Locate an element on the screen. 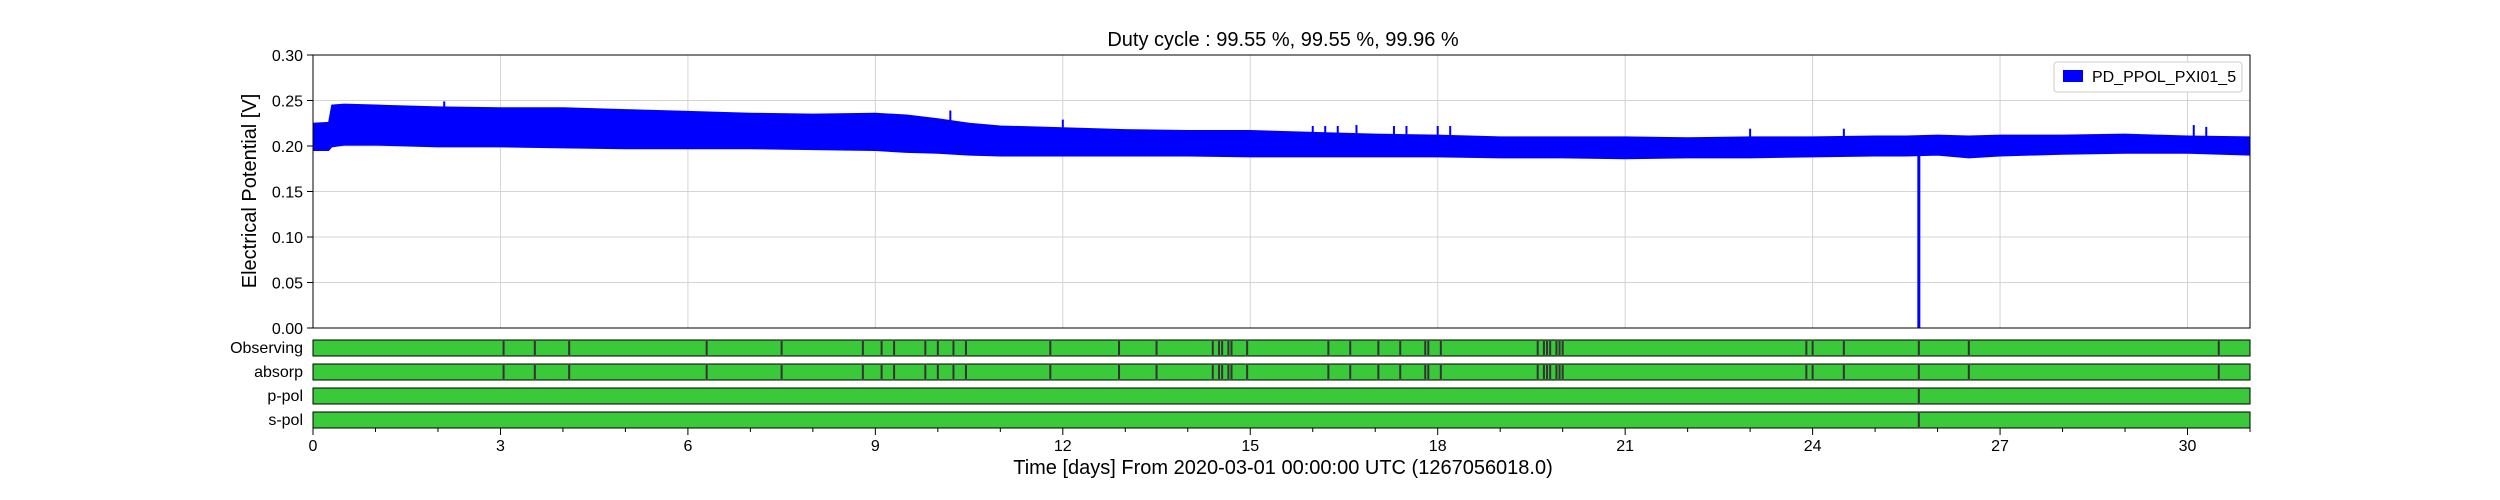  legend: PD_PPOL_PXI01_5 is located at coordinates (2148, 77).